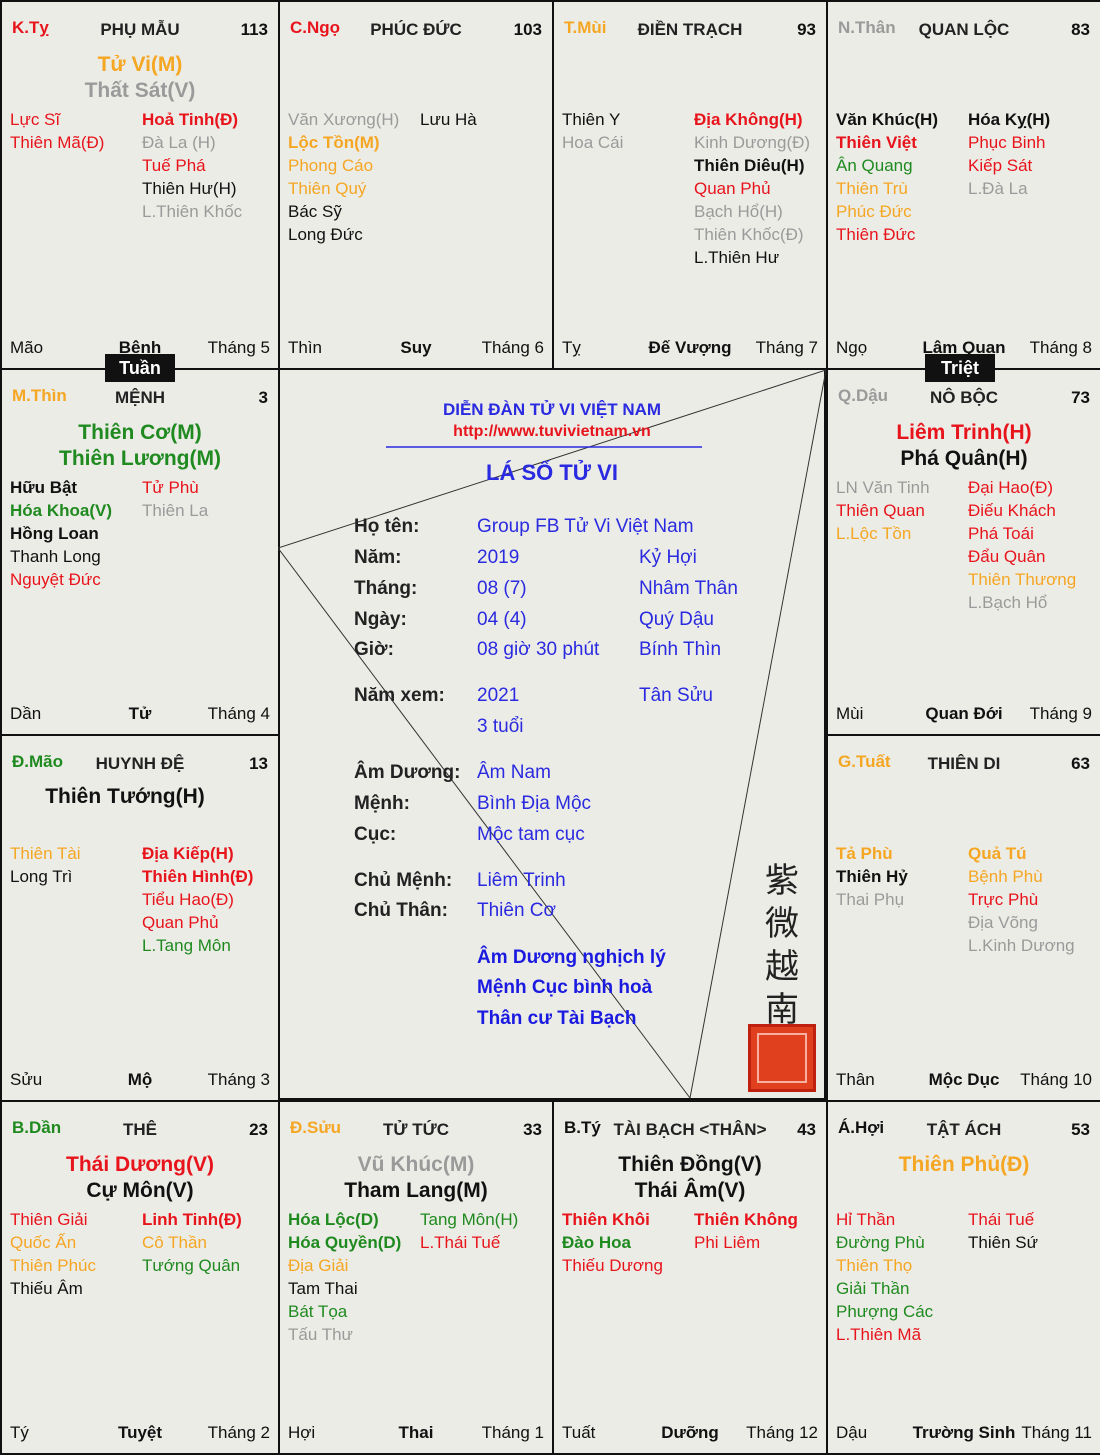 The height and width of the screenshot is (1455, 1100). I want to click on star: Thiếu Âm, so click(46, 1288).